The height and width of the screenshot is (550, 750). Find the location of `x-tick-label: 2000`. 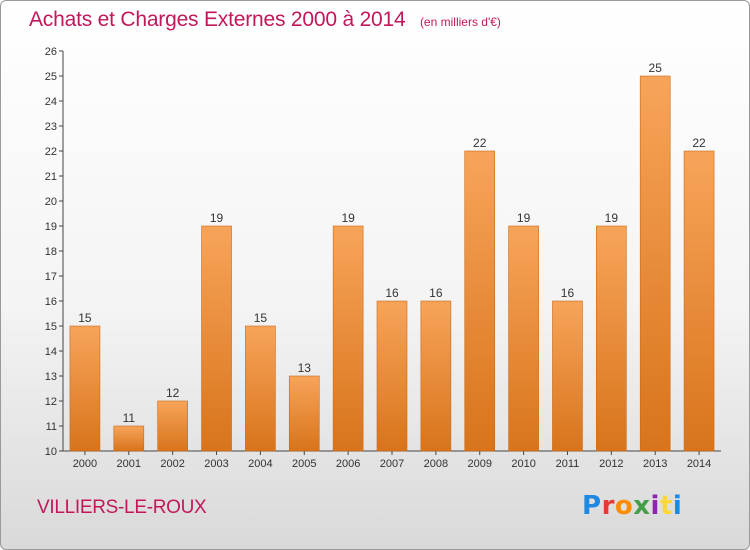

x-tick-label: 2000 is located at coordinates (85, 464).